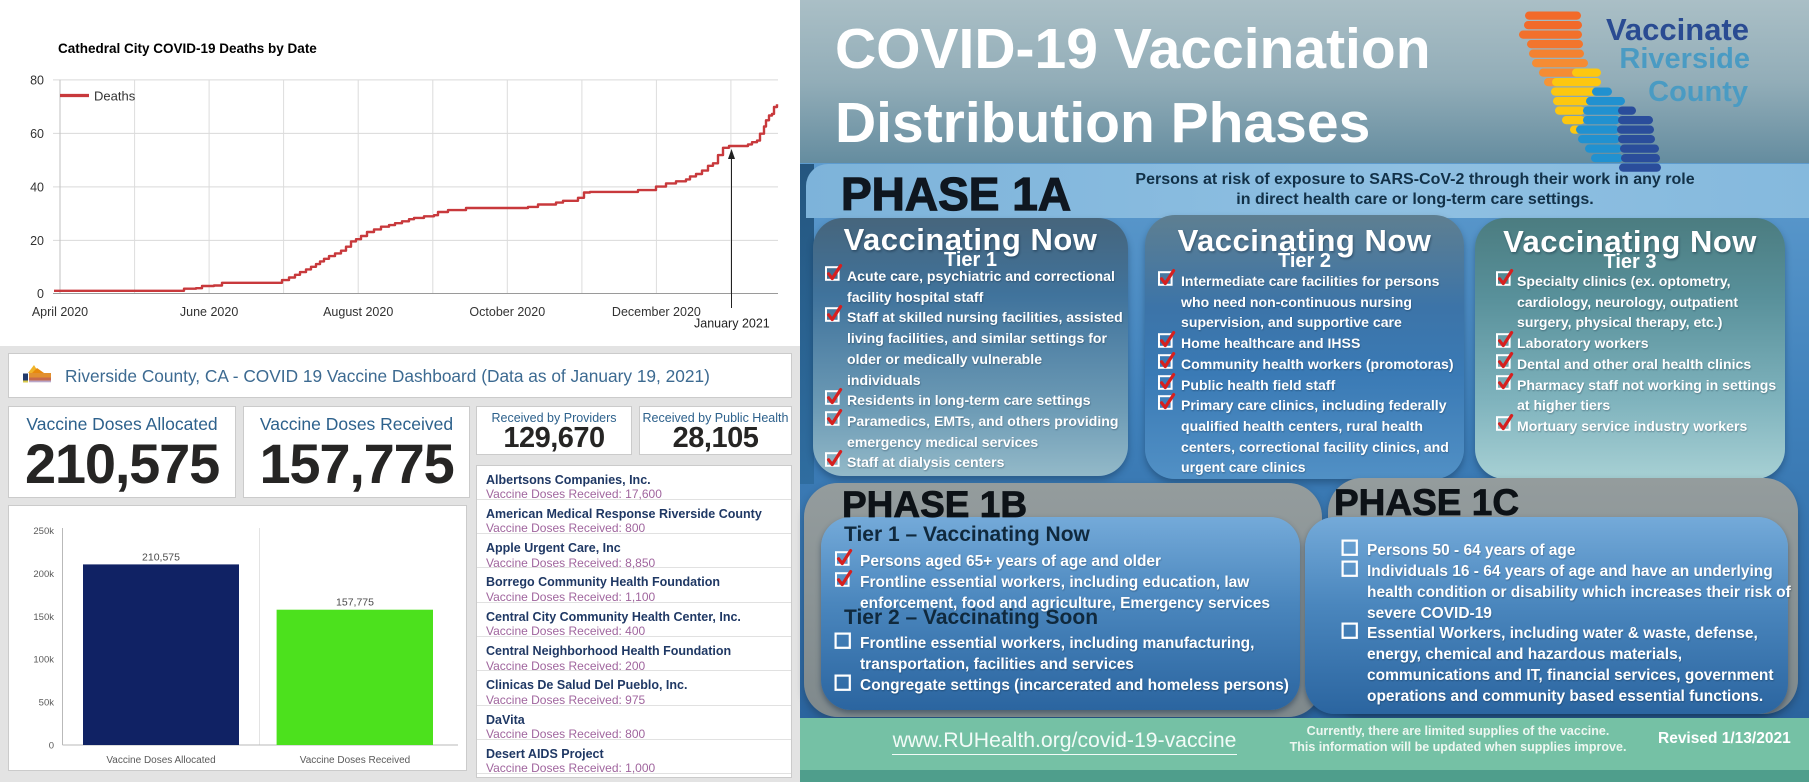  What do you see at coordinates (355, 603) in the screenshot?
I see `svg-text: 157,775` at bounding box center [355, 603].